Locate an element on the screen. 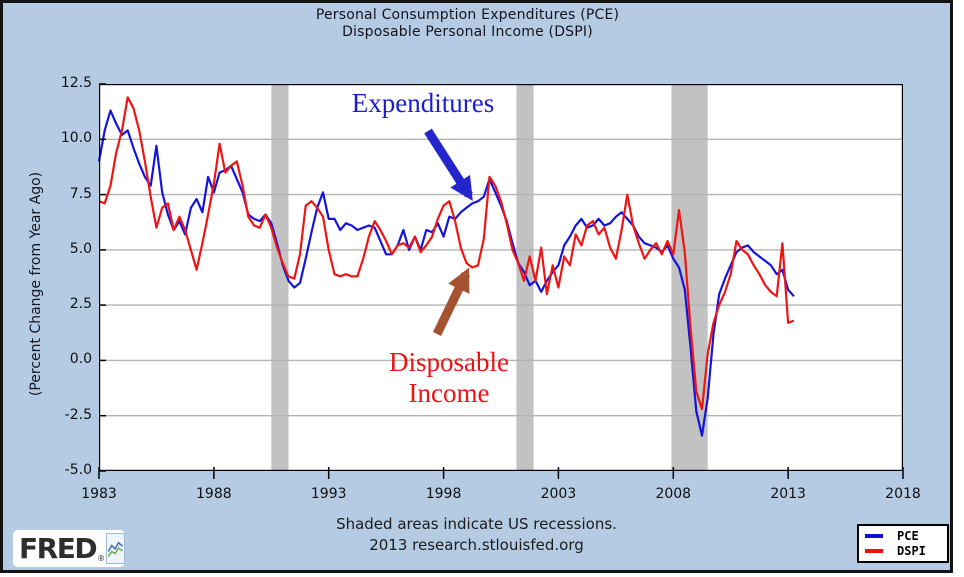 This screenshot has width=964, height=577. footer-source-url: 2013 research.stlouisfed.org is located at coordinates (476, 545).